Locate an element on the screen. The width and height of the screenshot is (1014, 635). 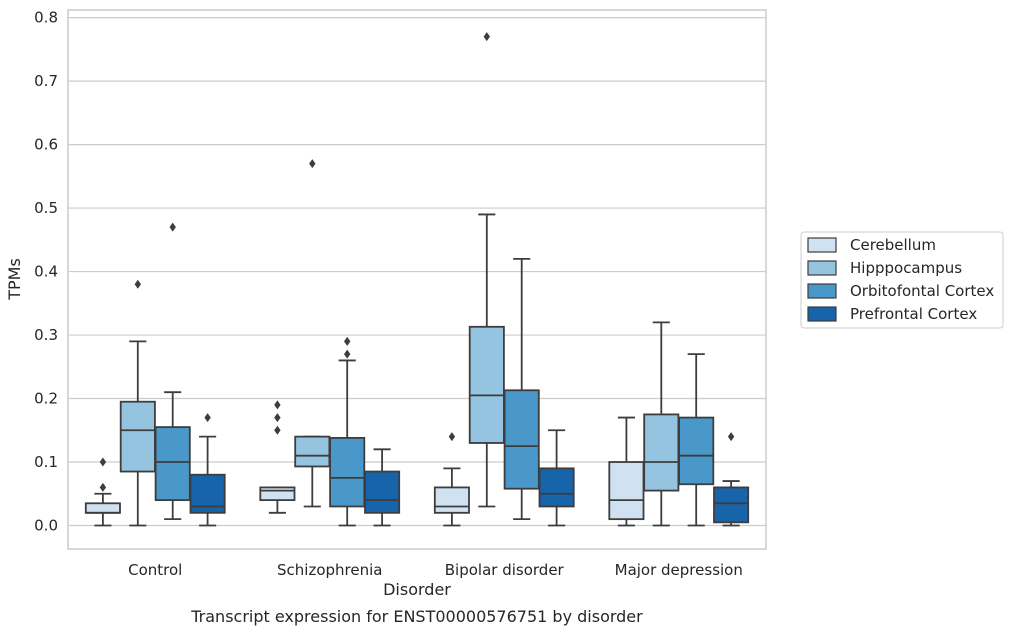
x-tick-label: Control is located at coordinates (155, 570).